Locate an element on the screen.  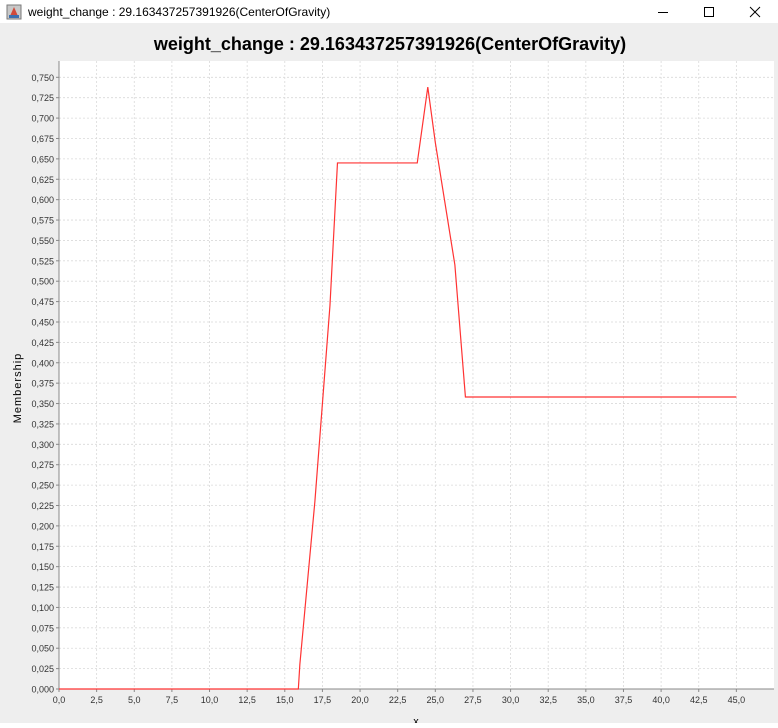
y-tick-label: 0,250 is located at coordinates (42, 486).